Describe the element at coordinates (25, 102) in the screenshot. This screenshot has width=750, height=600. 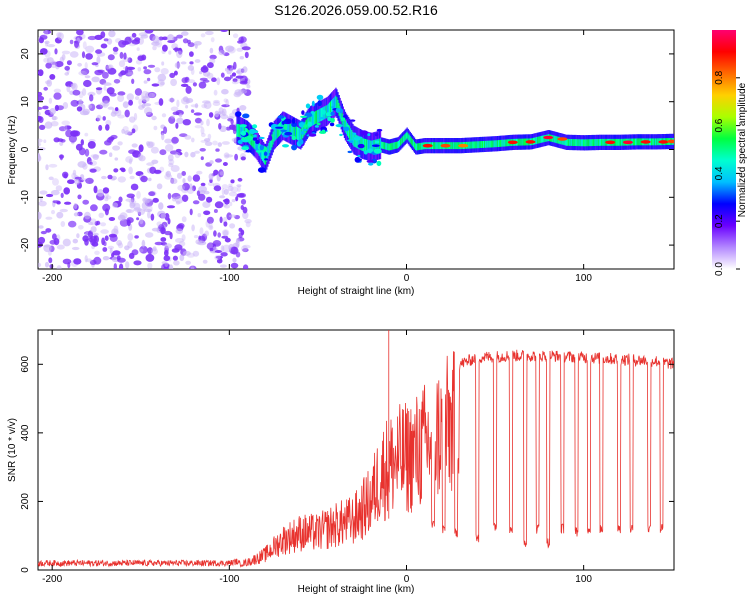
I see `y-tick-label: 10` at that location.